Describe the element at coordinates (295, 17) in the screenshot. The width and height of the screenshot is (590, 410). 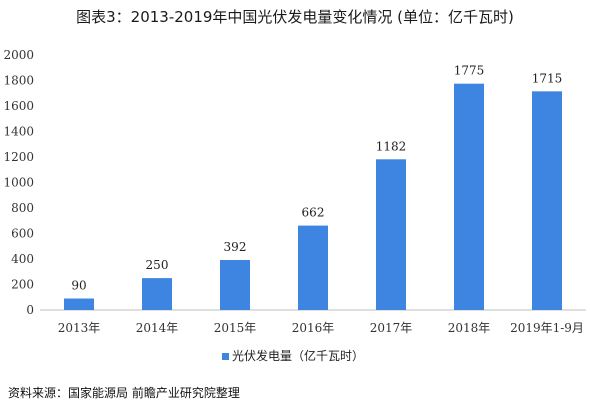
I see `chart-title: 图表3：2013-2019年中国光伏发电量变化情况 (单位：亿千瓦时)` at that location.